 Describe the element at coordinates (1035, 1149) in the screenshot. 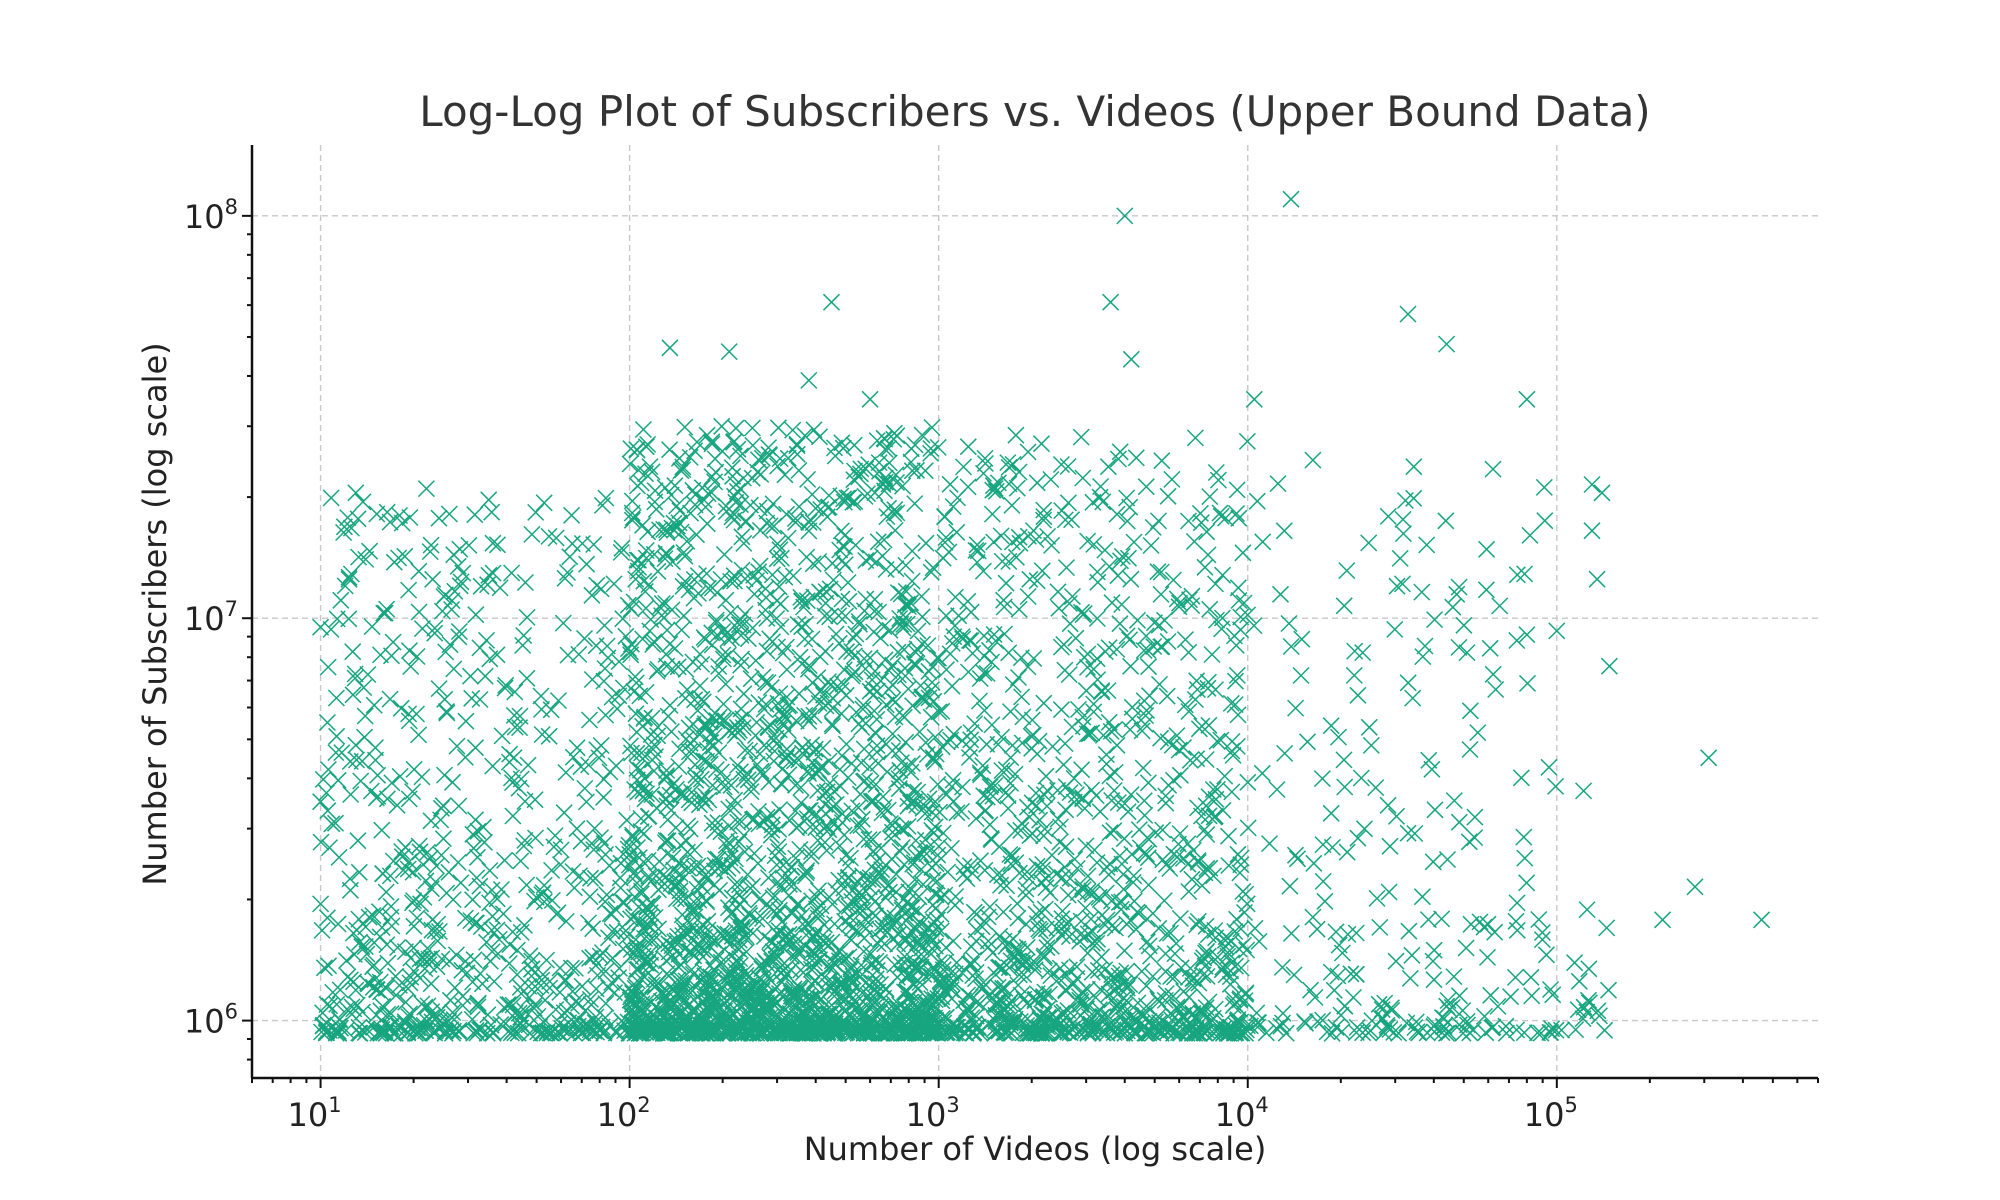

I see `x-axis-label: Number of Videos (log scale)` at that location.